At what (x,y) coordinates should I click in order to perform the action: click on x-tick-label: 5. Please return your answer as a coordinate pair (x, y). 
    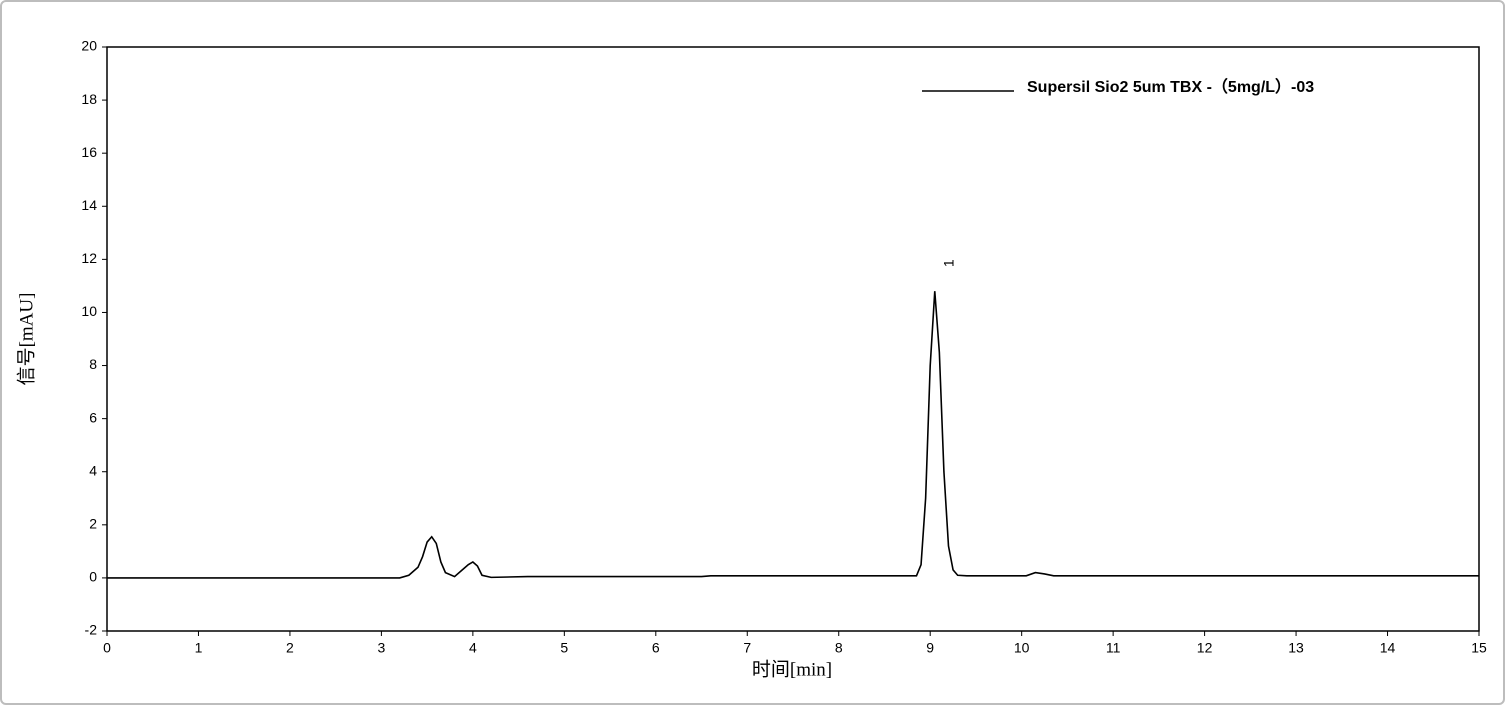
    Looking at the image, I should click on (564, 648).